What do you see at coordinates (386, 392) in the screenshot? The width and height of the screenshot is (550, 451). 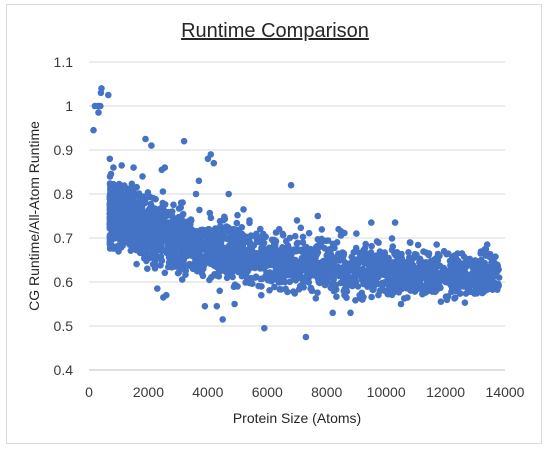 I see `x-tick-label: 10000` at bounding box center [386, 392].